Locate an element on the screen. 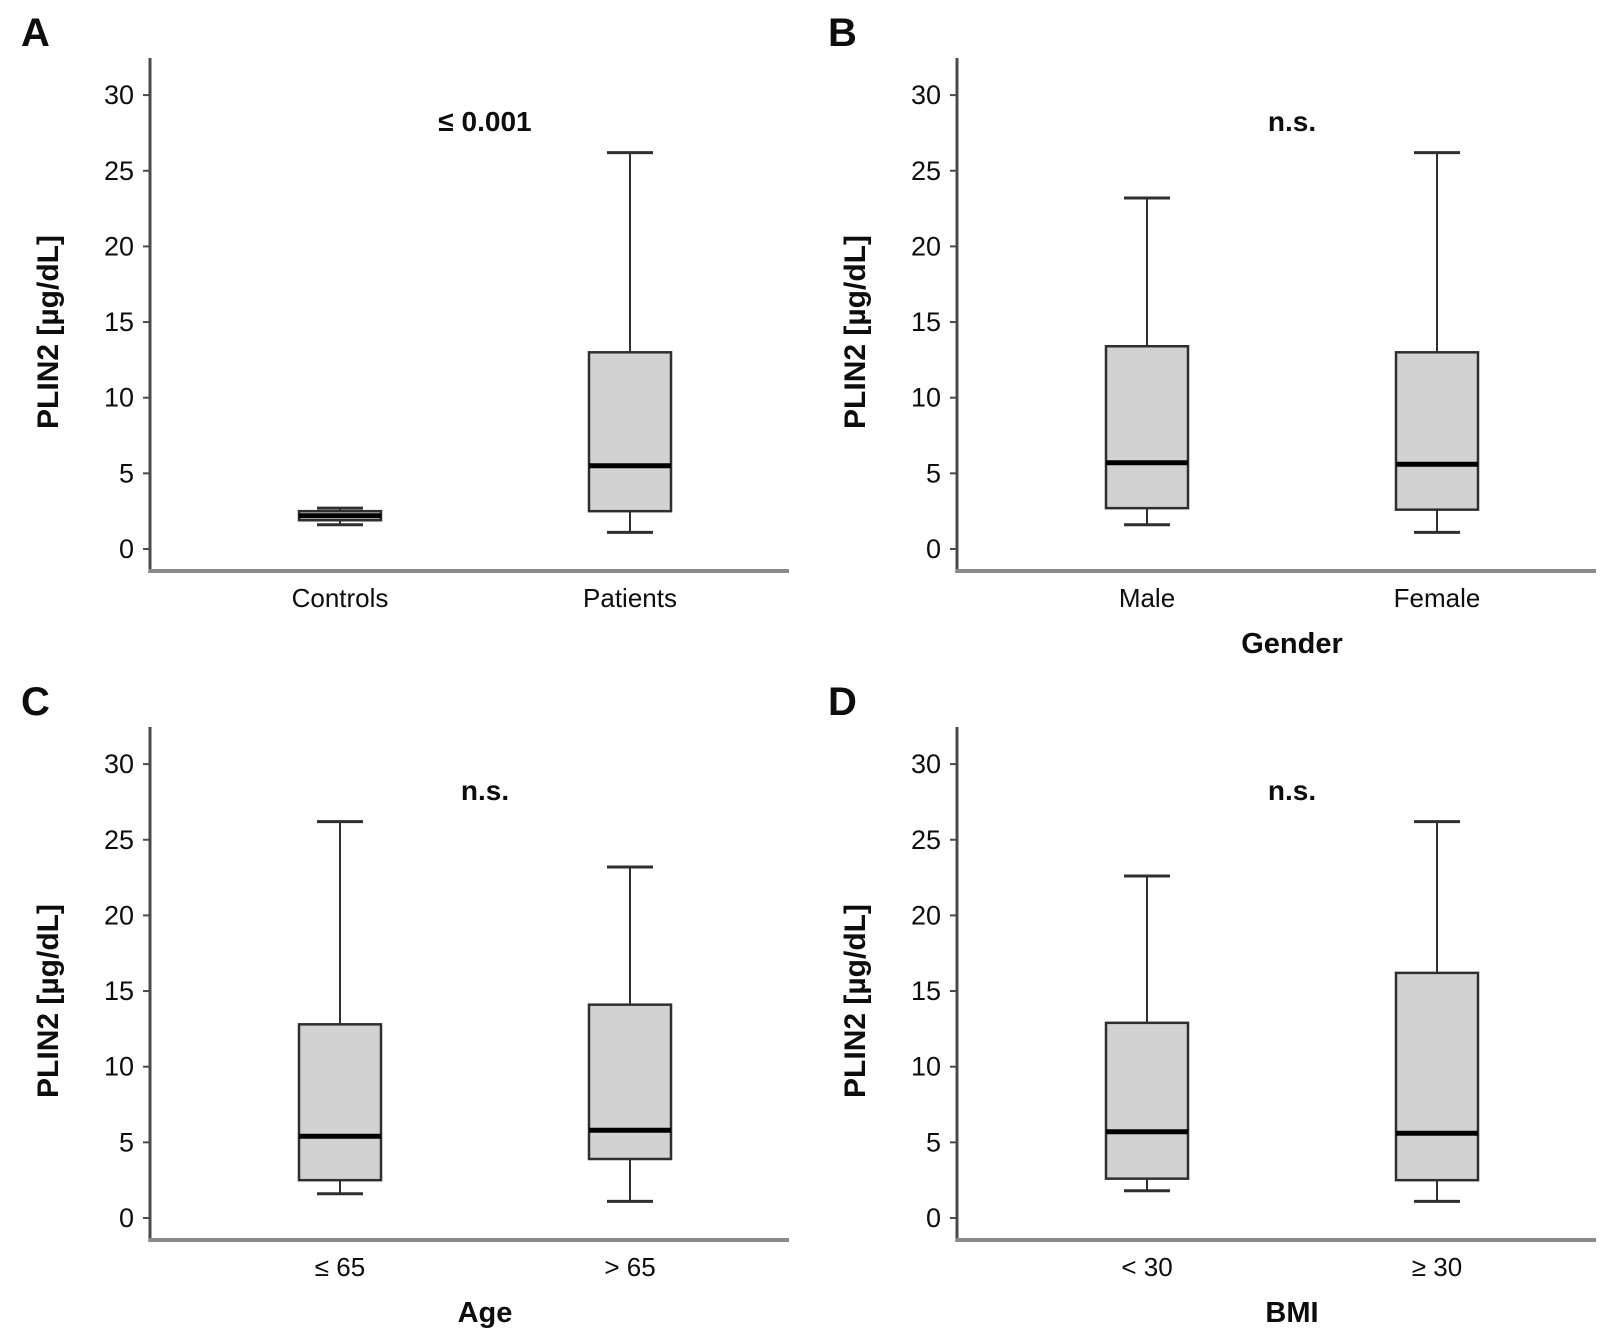 The width and height of the screenshot is (1614, 1338). panel-letter-C: C is located at coordinates (35, 702).